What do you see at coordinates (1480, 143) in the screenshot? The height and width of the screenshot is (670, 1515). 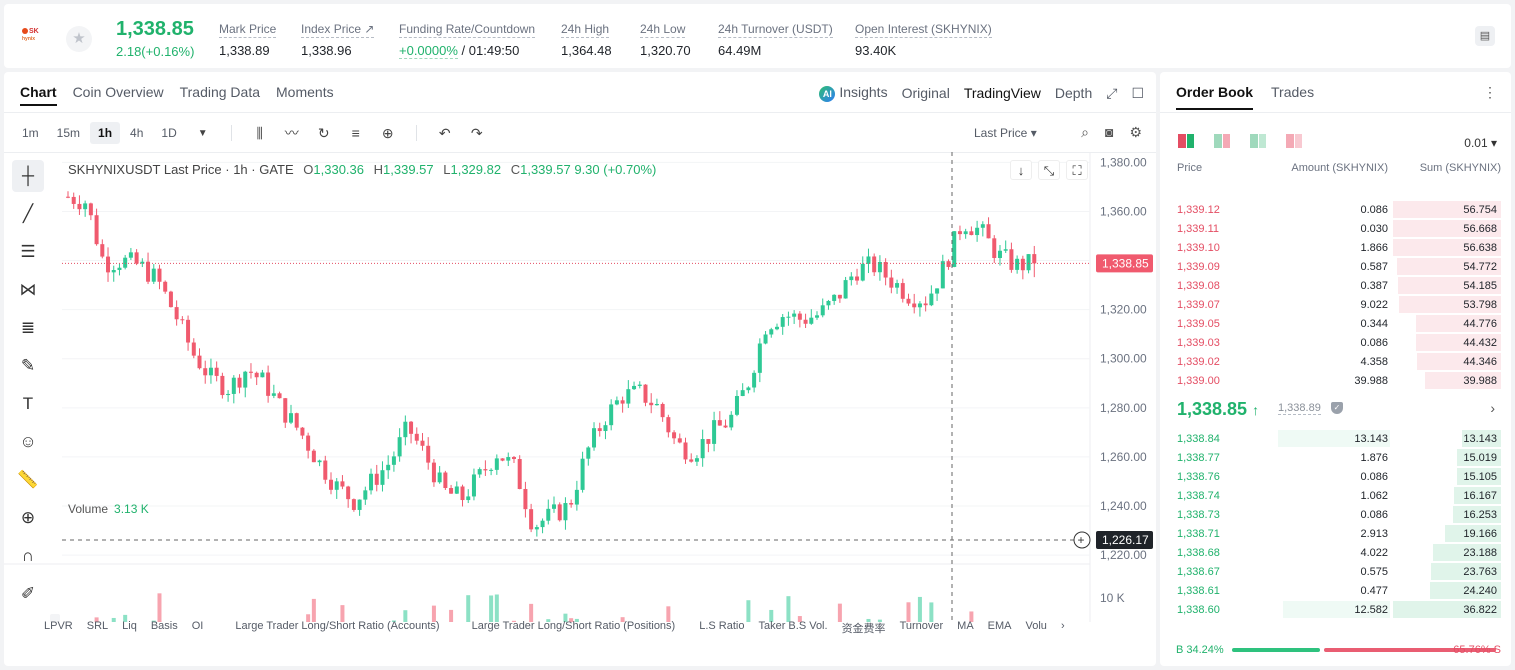 I see `precision-select: 0.01 ▾` at bounding box center [1480, 143].